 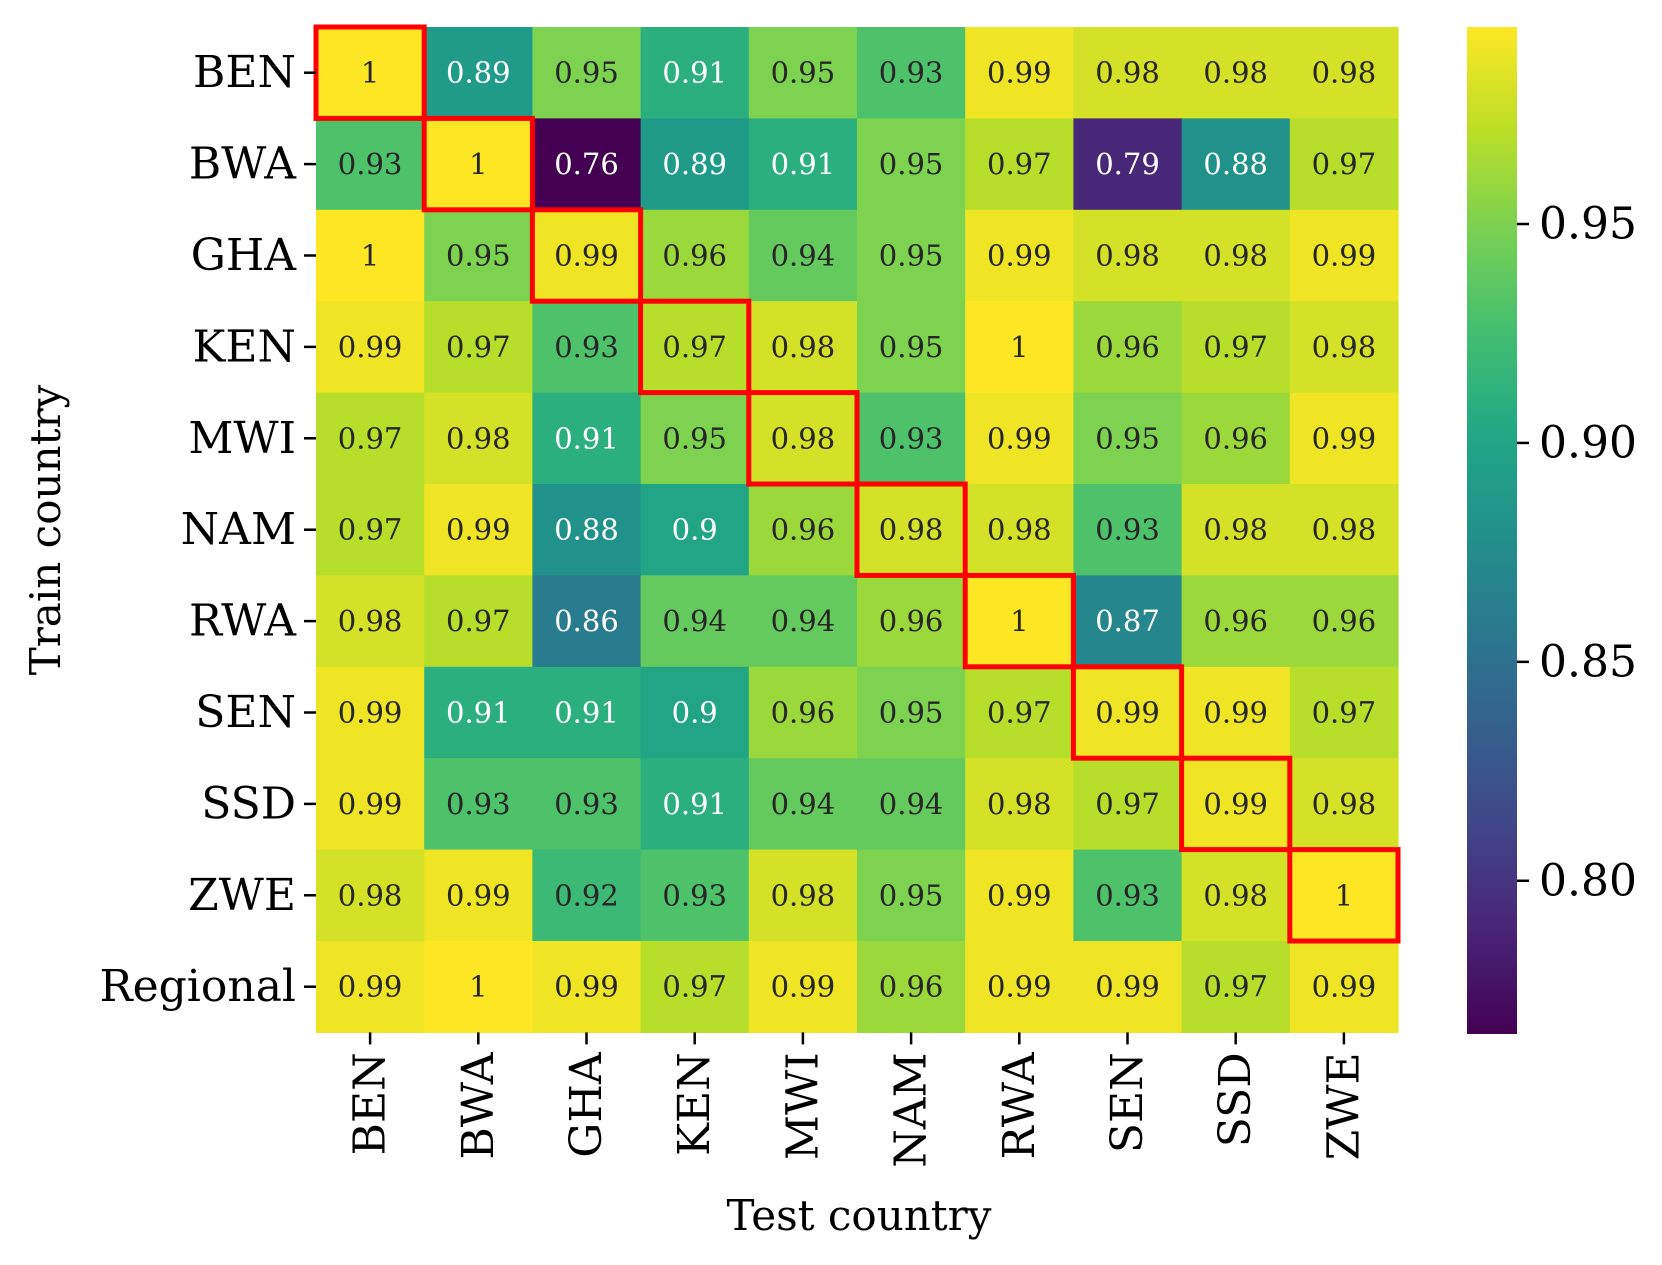 I want to click on cell-regional-rwa, so click(x=1019, y=987).